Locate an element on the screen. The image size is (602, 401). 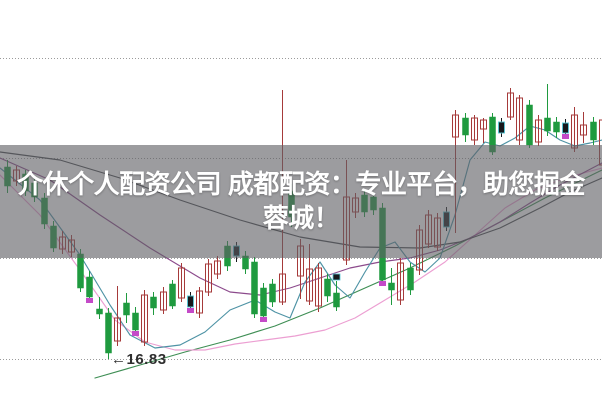
headline-line-2: 蓉城！ is located at coordinates (301, 218).